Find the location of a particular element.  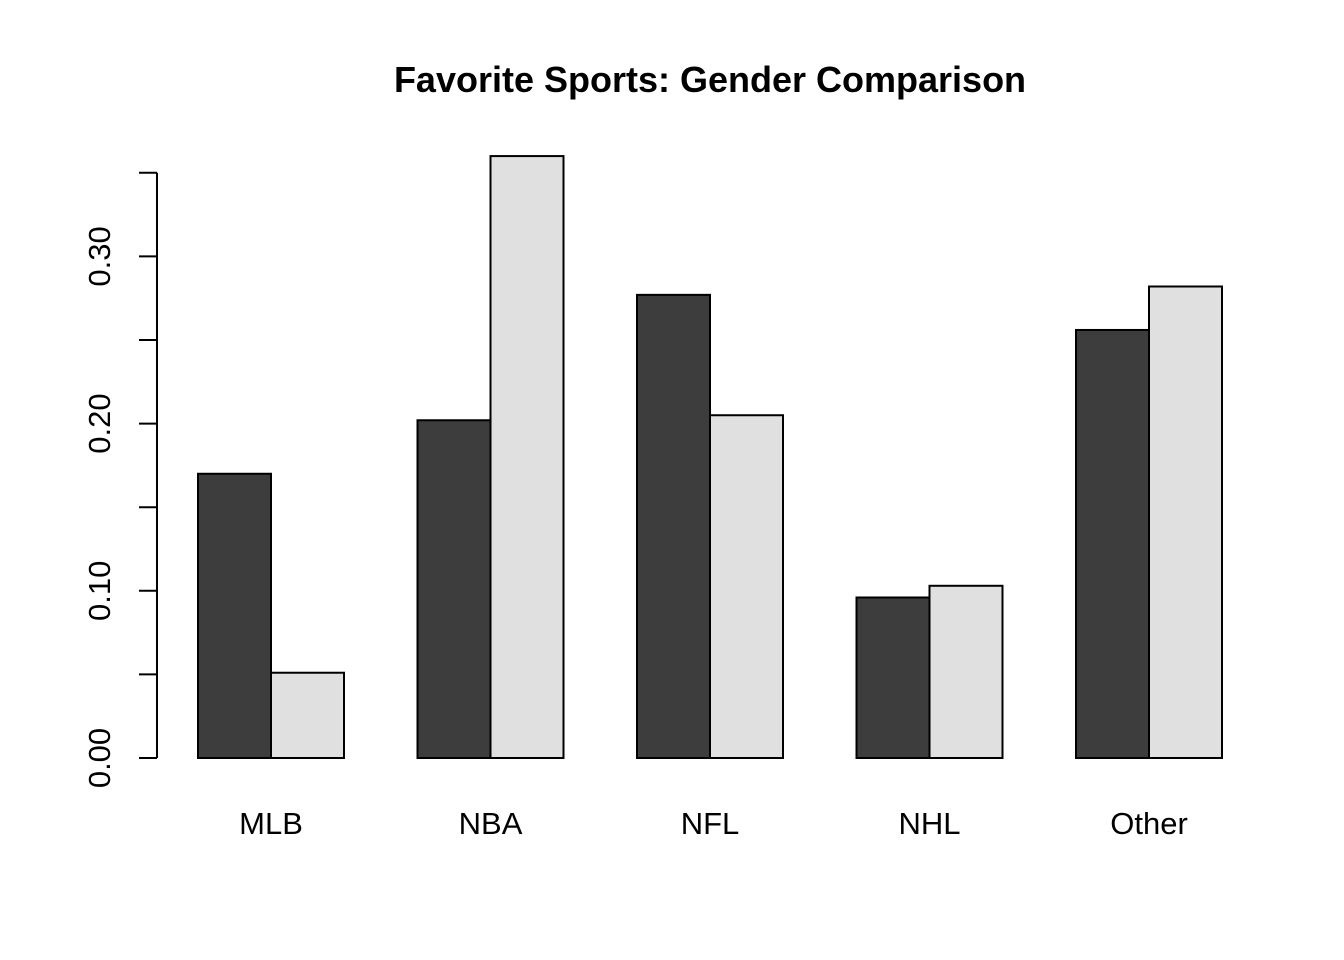

y-axis: 0.00 0.10 0.20 0.30 is located at coordinates (120, 479).